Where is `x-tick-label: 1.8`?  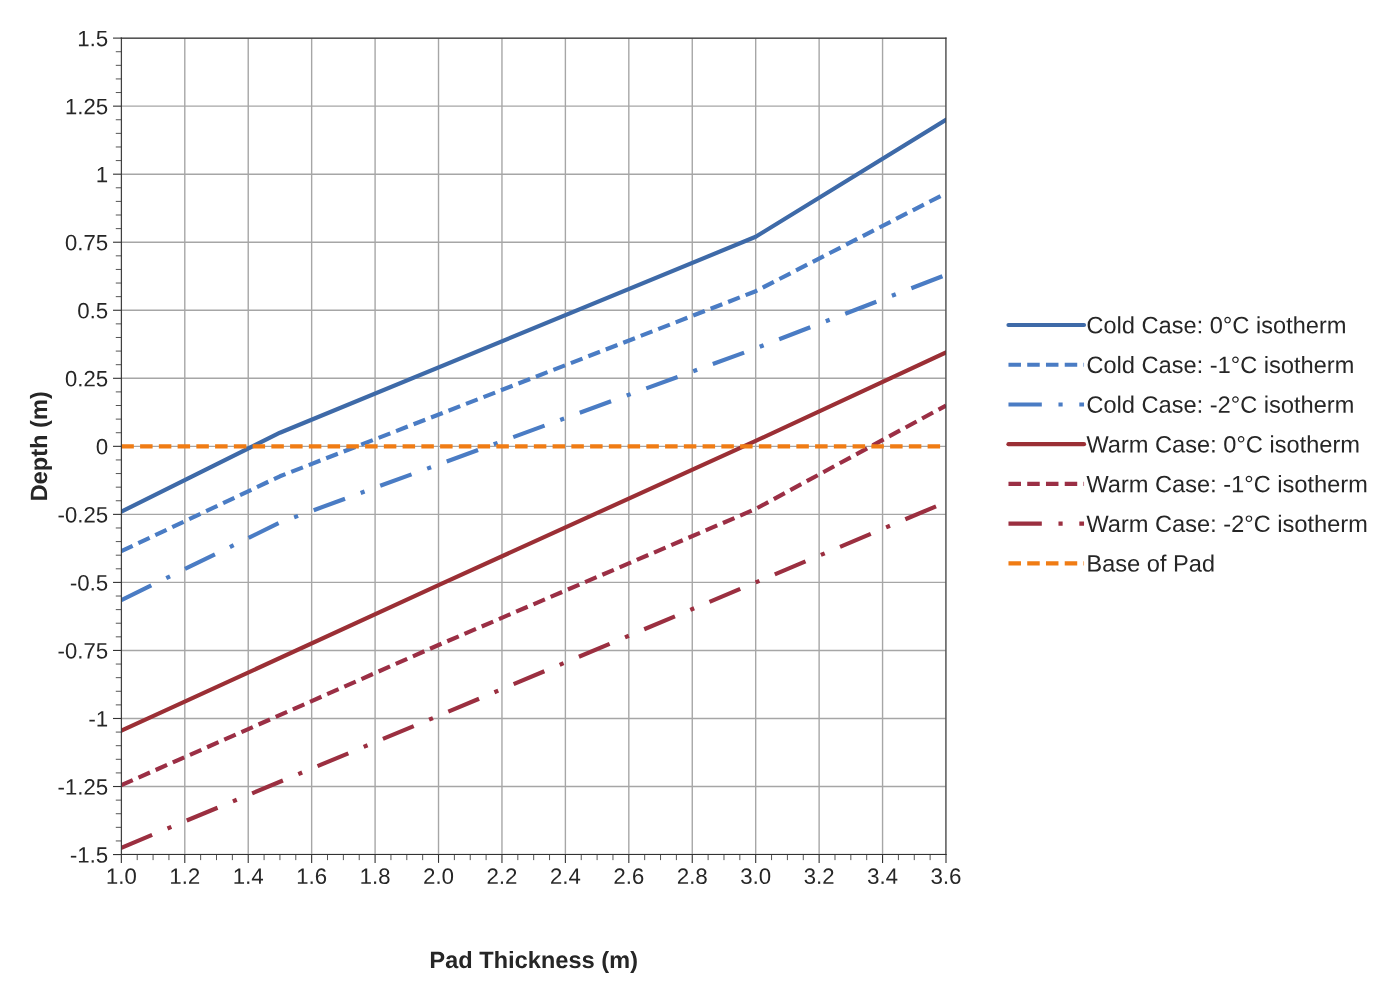
x-tick-label: 1.8 is located at coordinates (375, 876).